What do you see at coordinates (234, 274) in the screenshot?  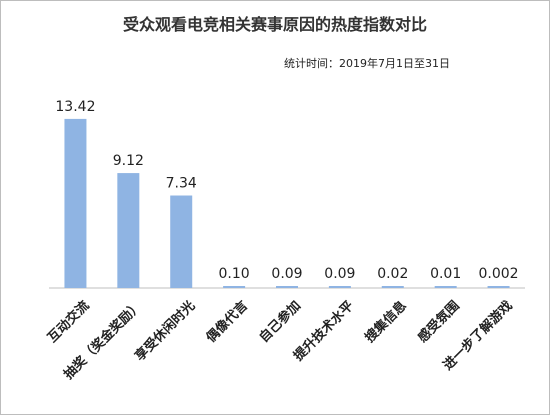 I see `data-label: 0.10` at bounding box center [234, 274].